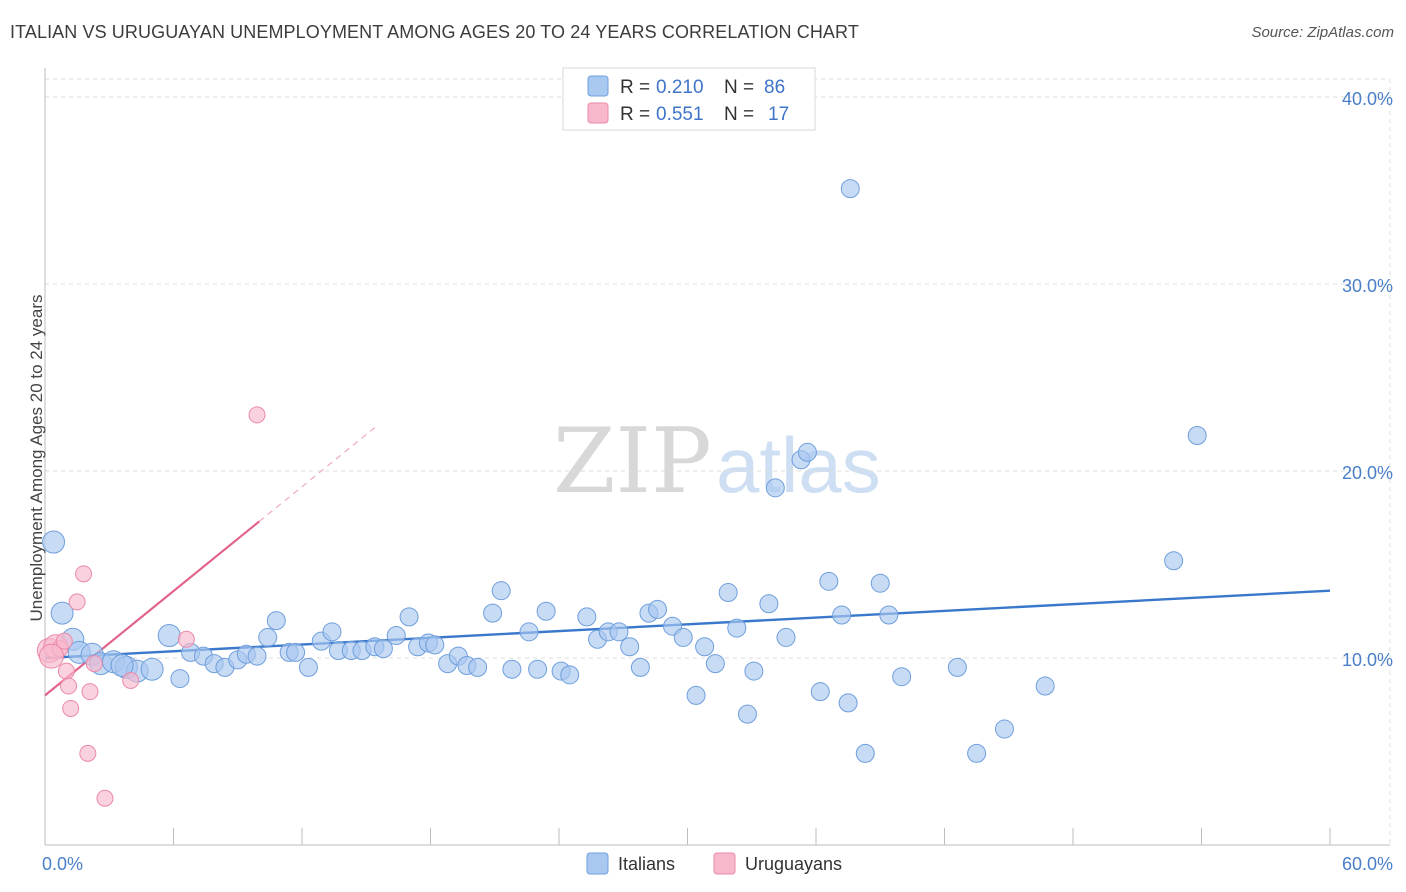  I want to click on legend-swatch-uruguayans, so click(598, 113).